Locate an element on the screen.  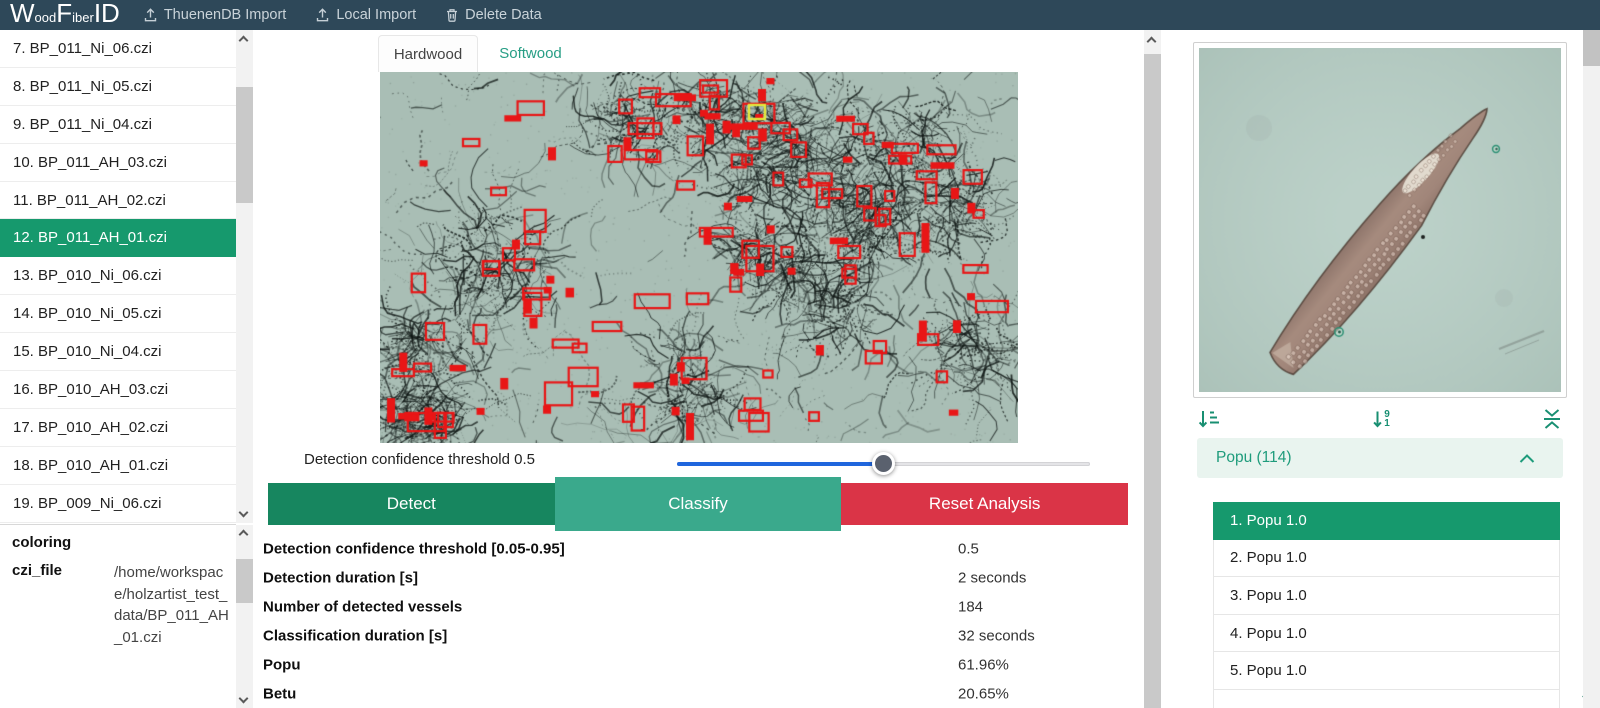
slider-thumb is located at coordinates (883, 463).